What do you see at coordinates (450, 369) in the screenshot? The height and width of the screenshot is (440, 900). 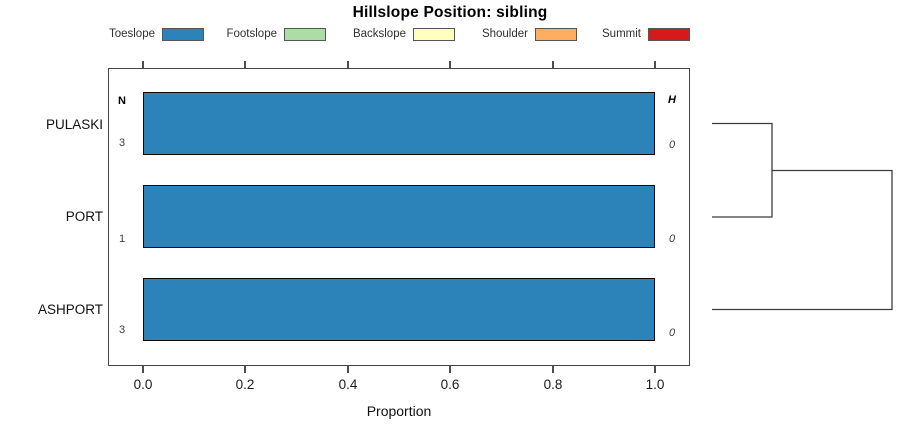 I see `bottom-tick-0.6` at bounding box center [450, 369].